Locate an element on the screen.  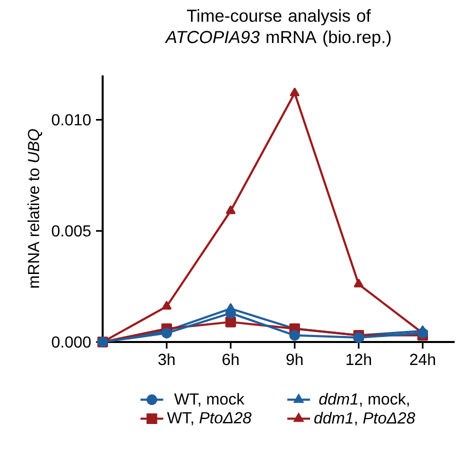
y-tick-label: 0.000 is located at coordinates (71, 342).